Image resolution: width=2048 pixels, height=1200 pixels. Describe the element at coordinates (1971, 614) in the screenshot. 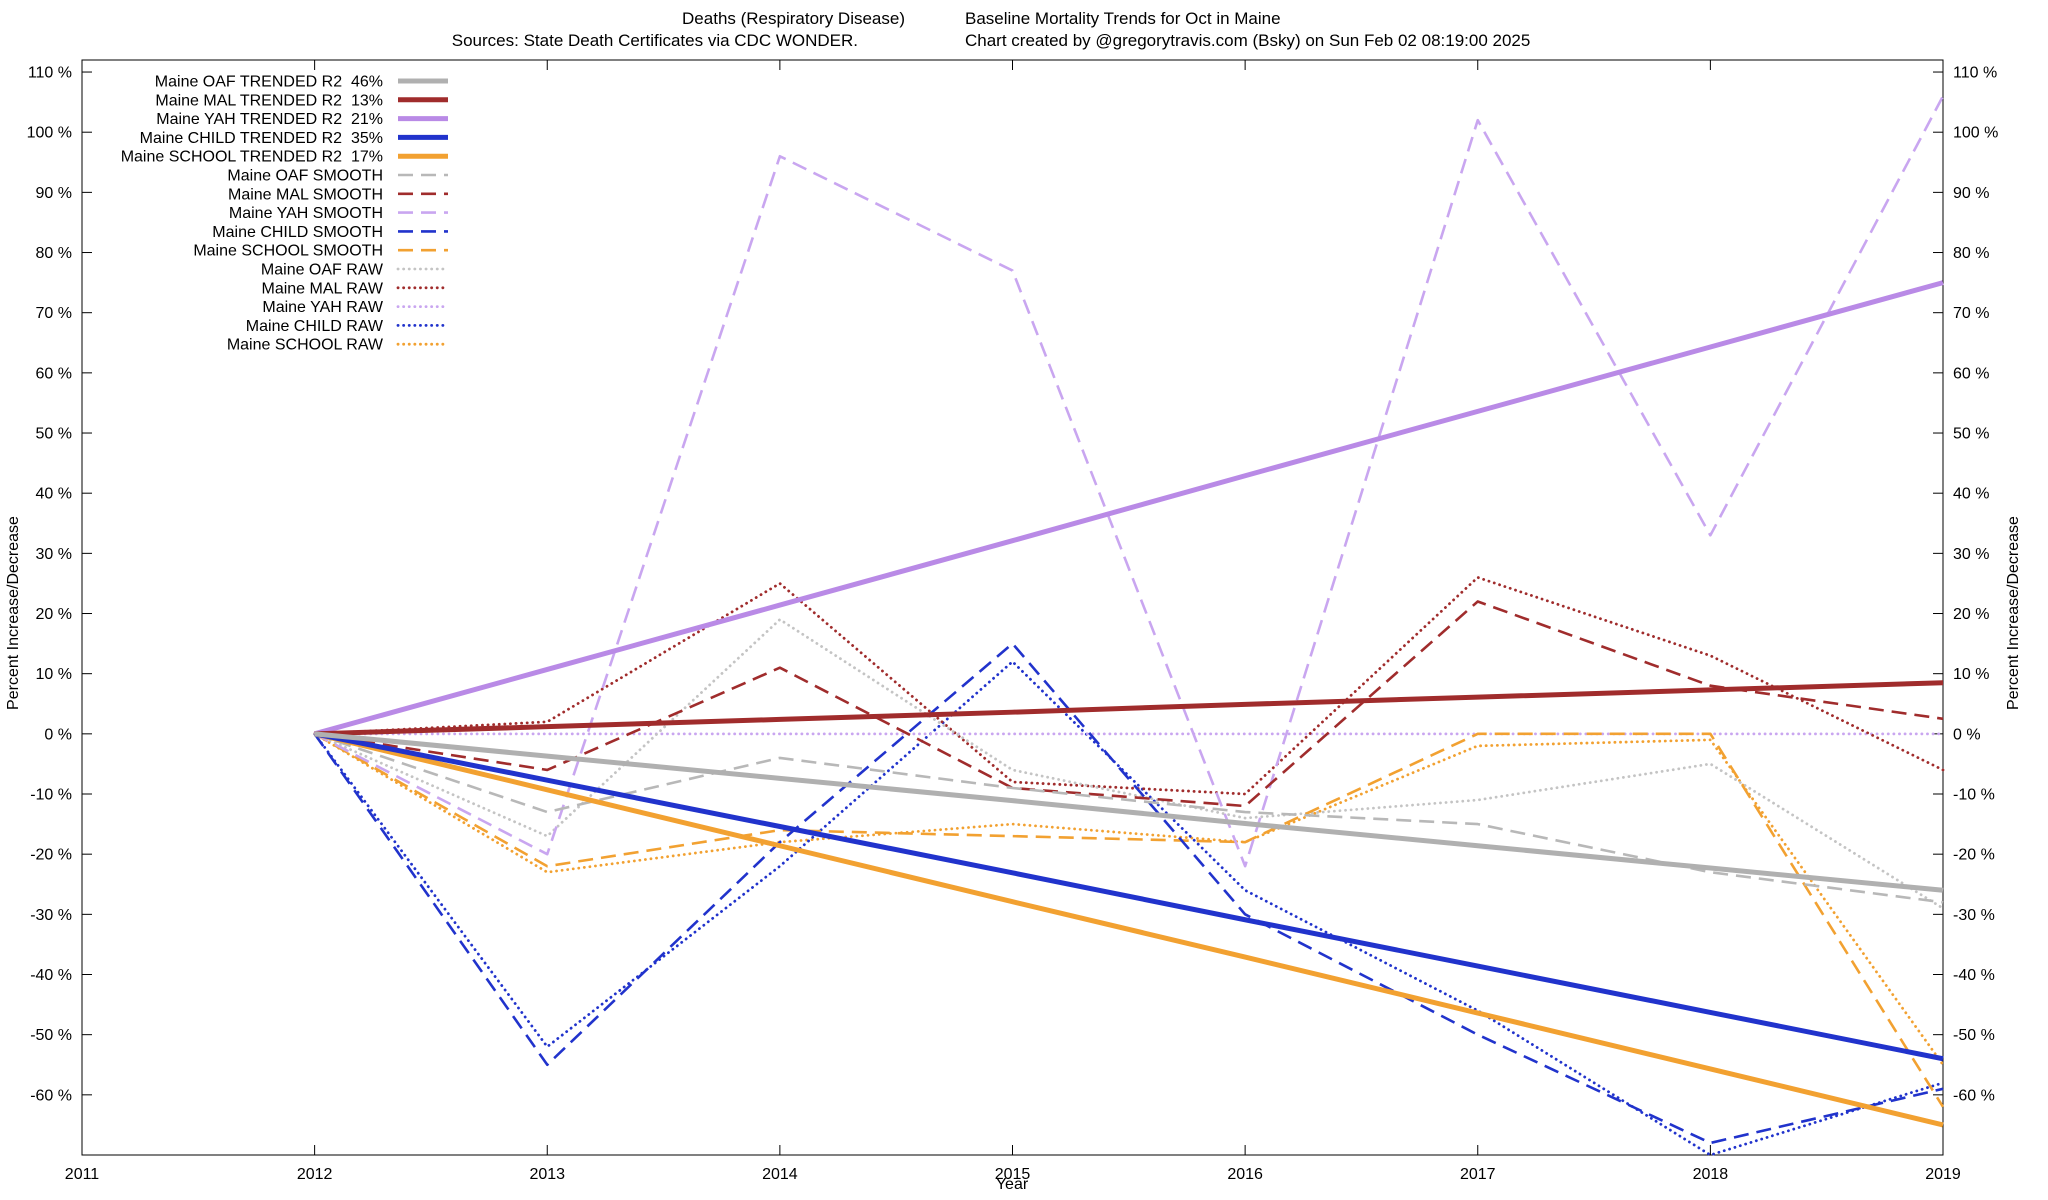

I see `y-tick-label-right: 20 %` at that location.